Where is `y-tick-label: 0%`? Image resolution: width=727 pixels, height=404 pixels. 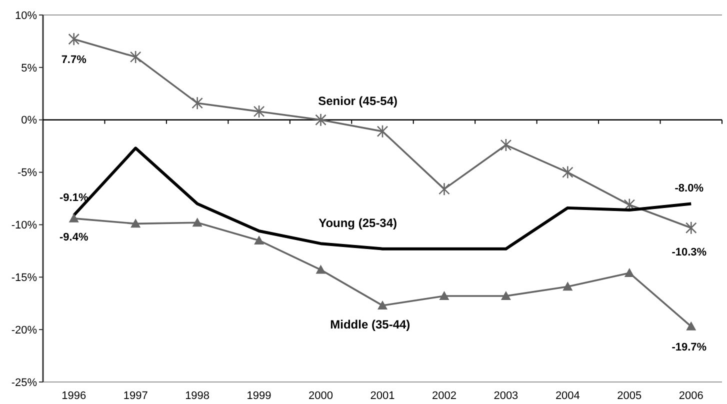
y-tick-label: 0% is located at coordinates (29, 120).